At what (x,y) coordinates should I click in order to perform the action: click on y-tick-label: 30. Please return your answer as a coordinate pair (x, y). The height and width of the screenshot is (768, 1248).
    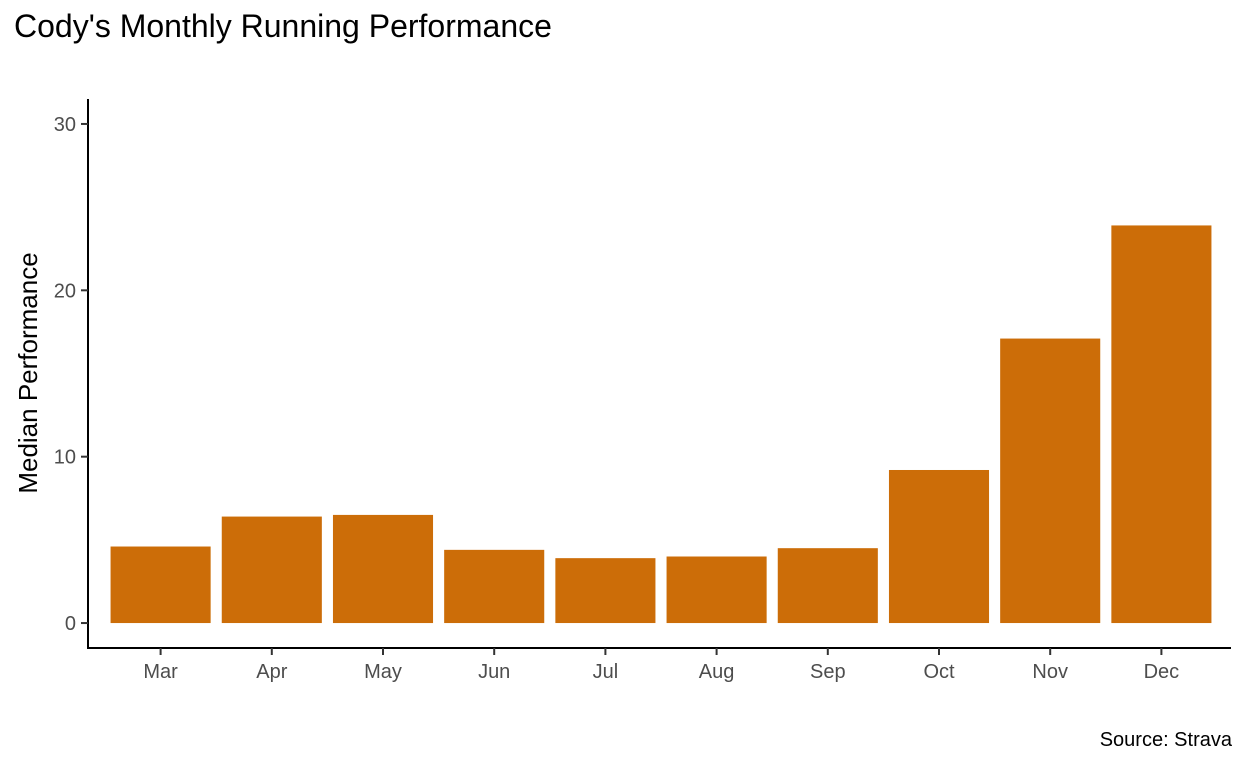
    Looking at the image, I should click on (65, 125).